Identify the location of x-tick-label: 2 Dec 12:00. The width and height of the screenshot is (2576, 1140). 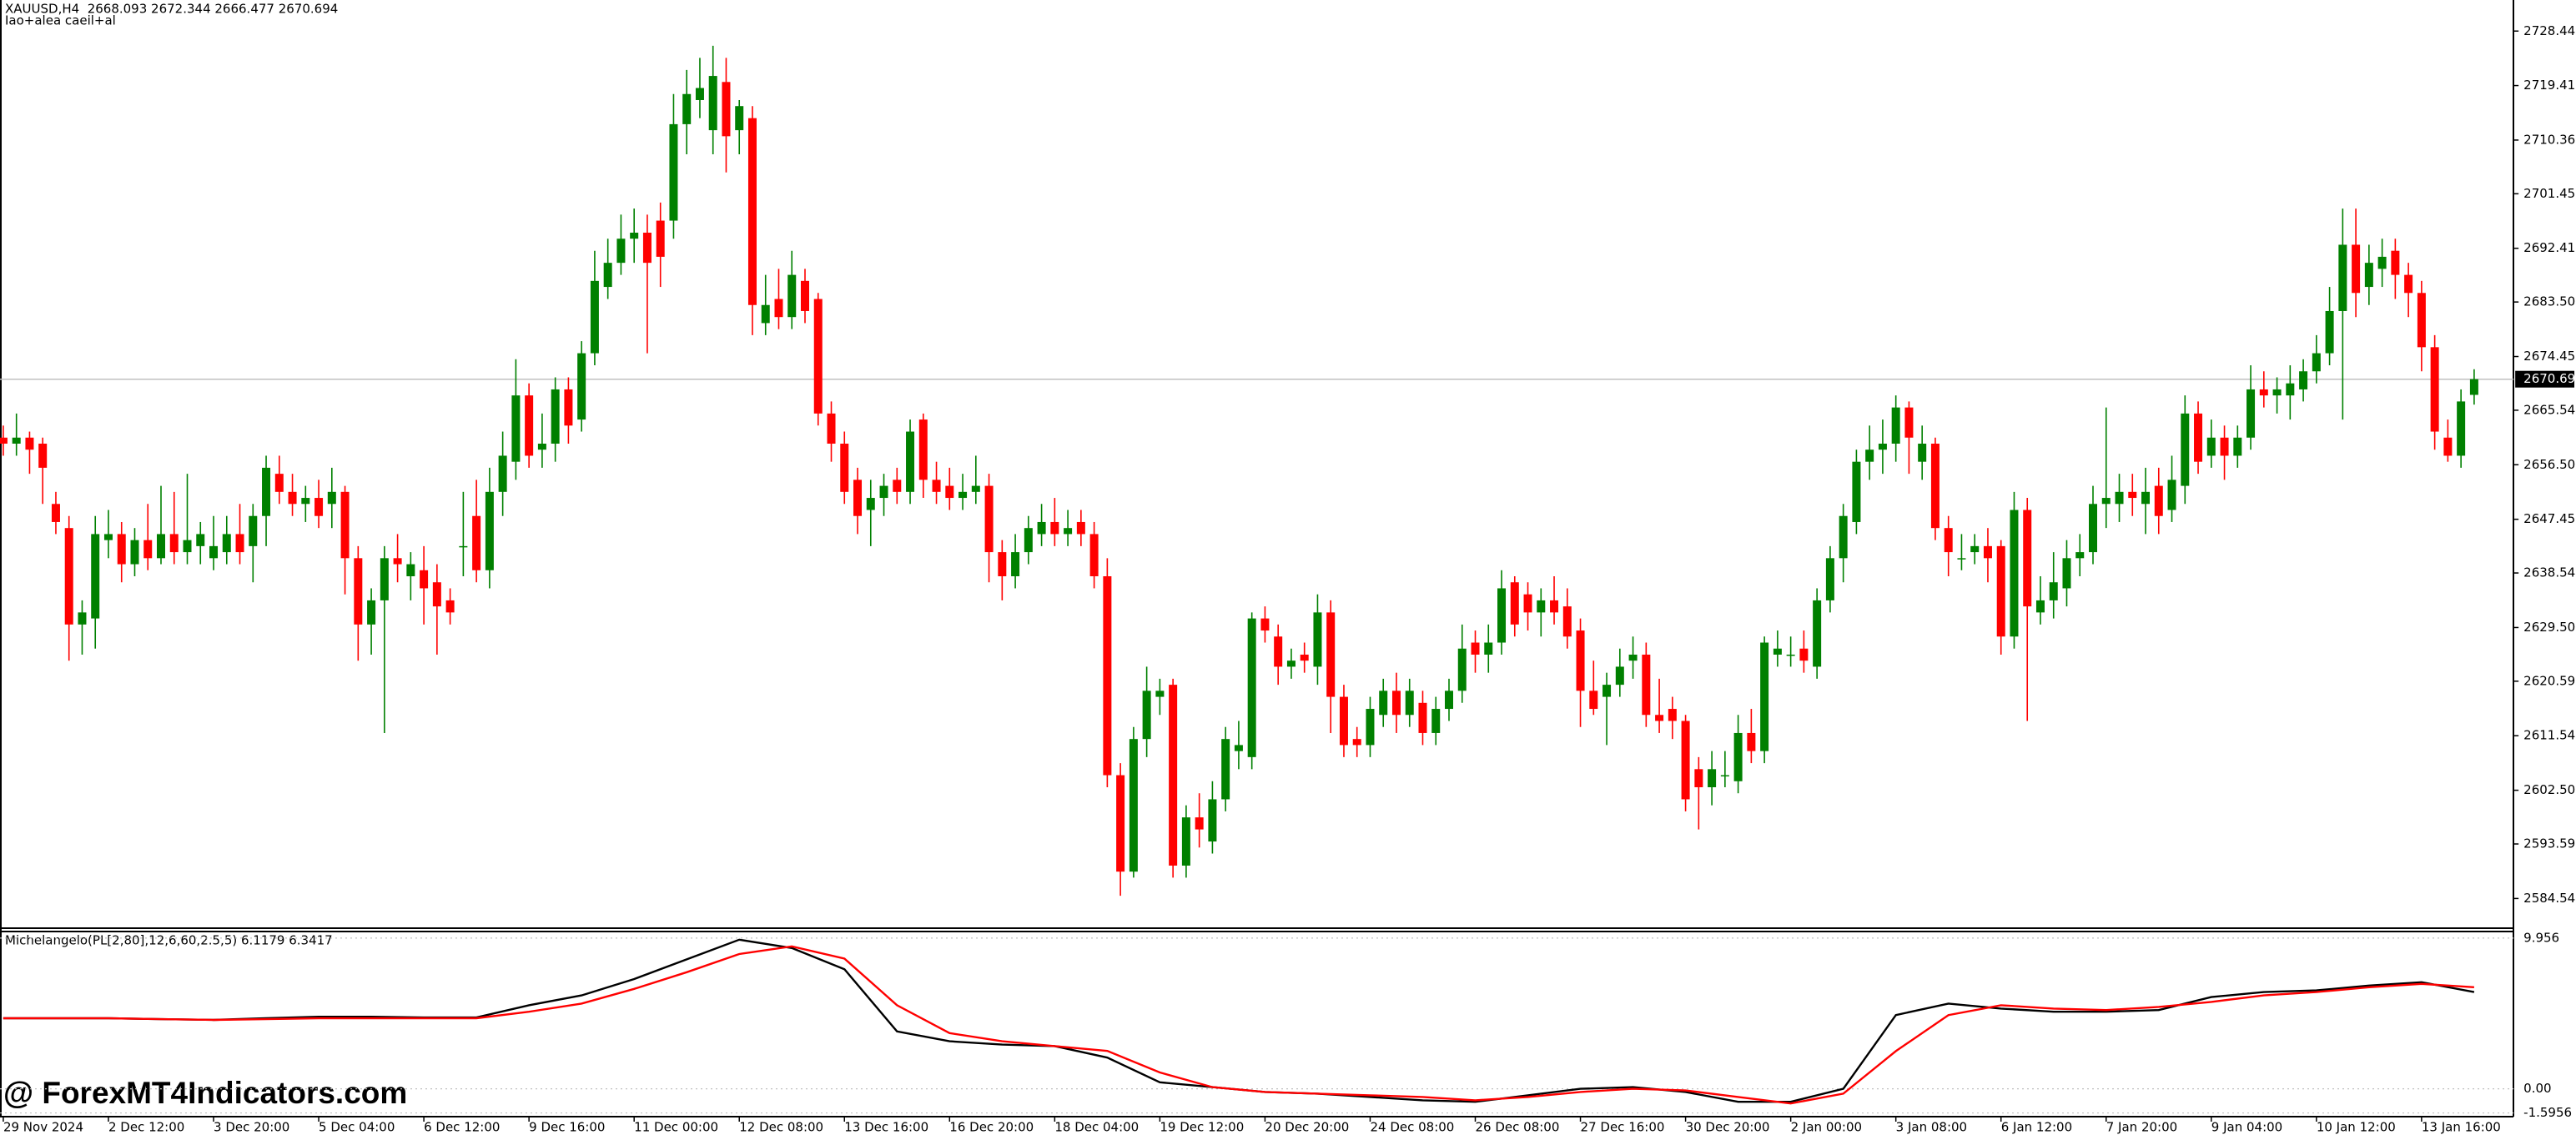
(146, 1127).